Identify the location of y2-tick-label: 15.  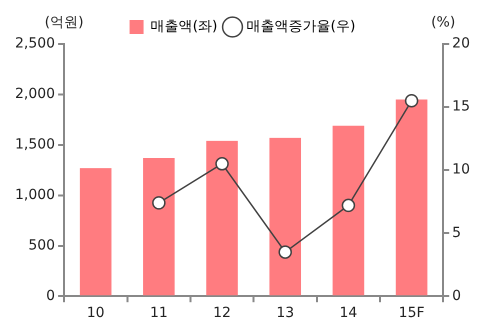
(461, 106).